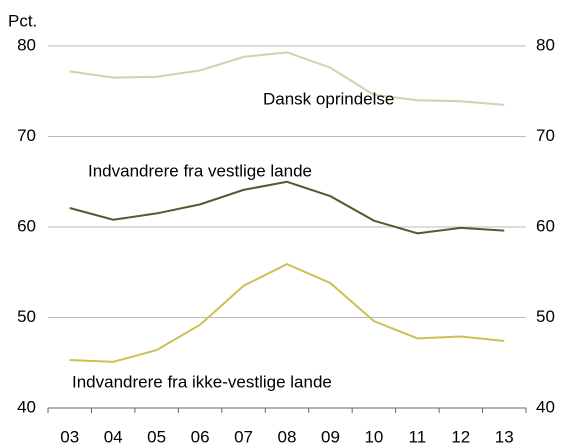 This screenshot has height=446, width=574. Describe the element at coordinates (26, 225) in the screenshot. I see `y-tick-label: 60` at that location.